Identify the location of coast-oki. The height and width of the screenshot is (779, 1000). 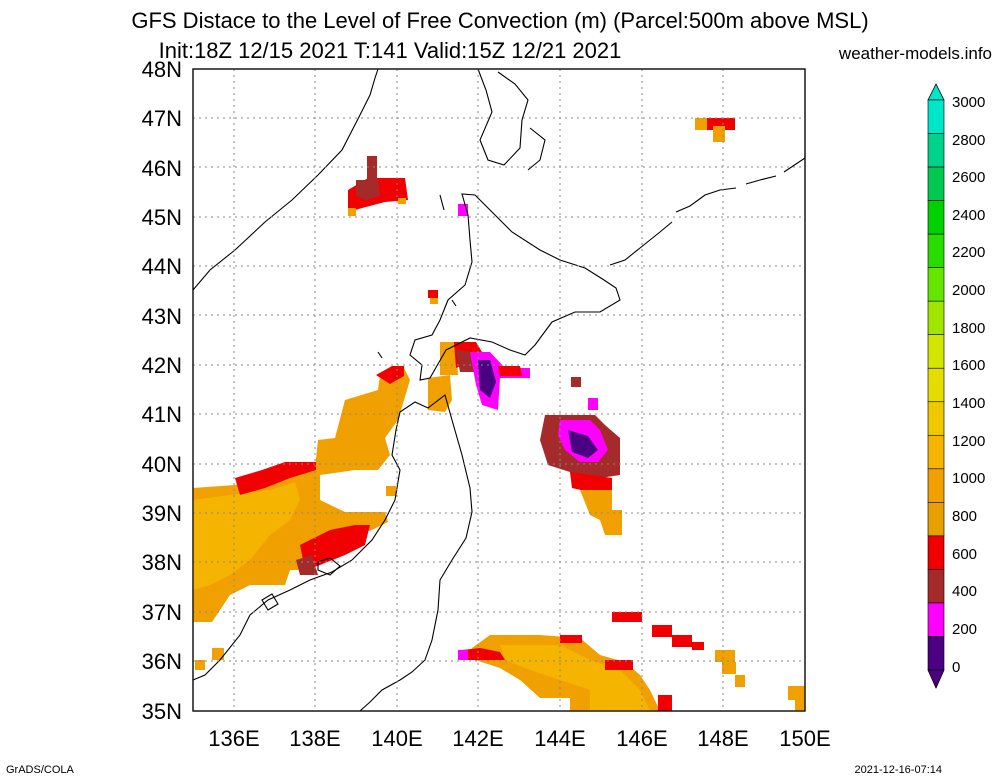
(270, 602).